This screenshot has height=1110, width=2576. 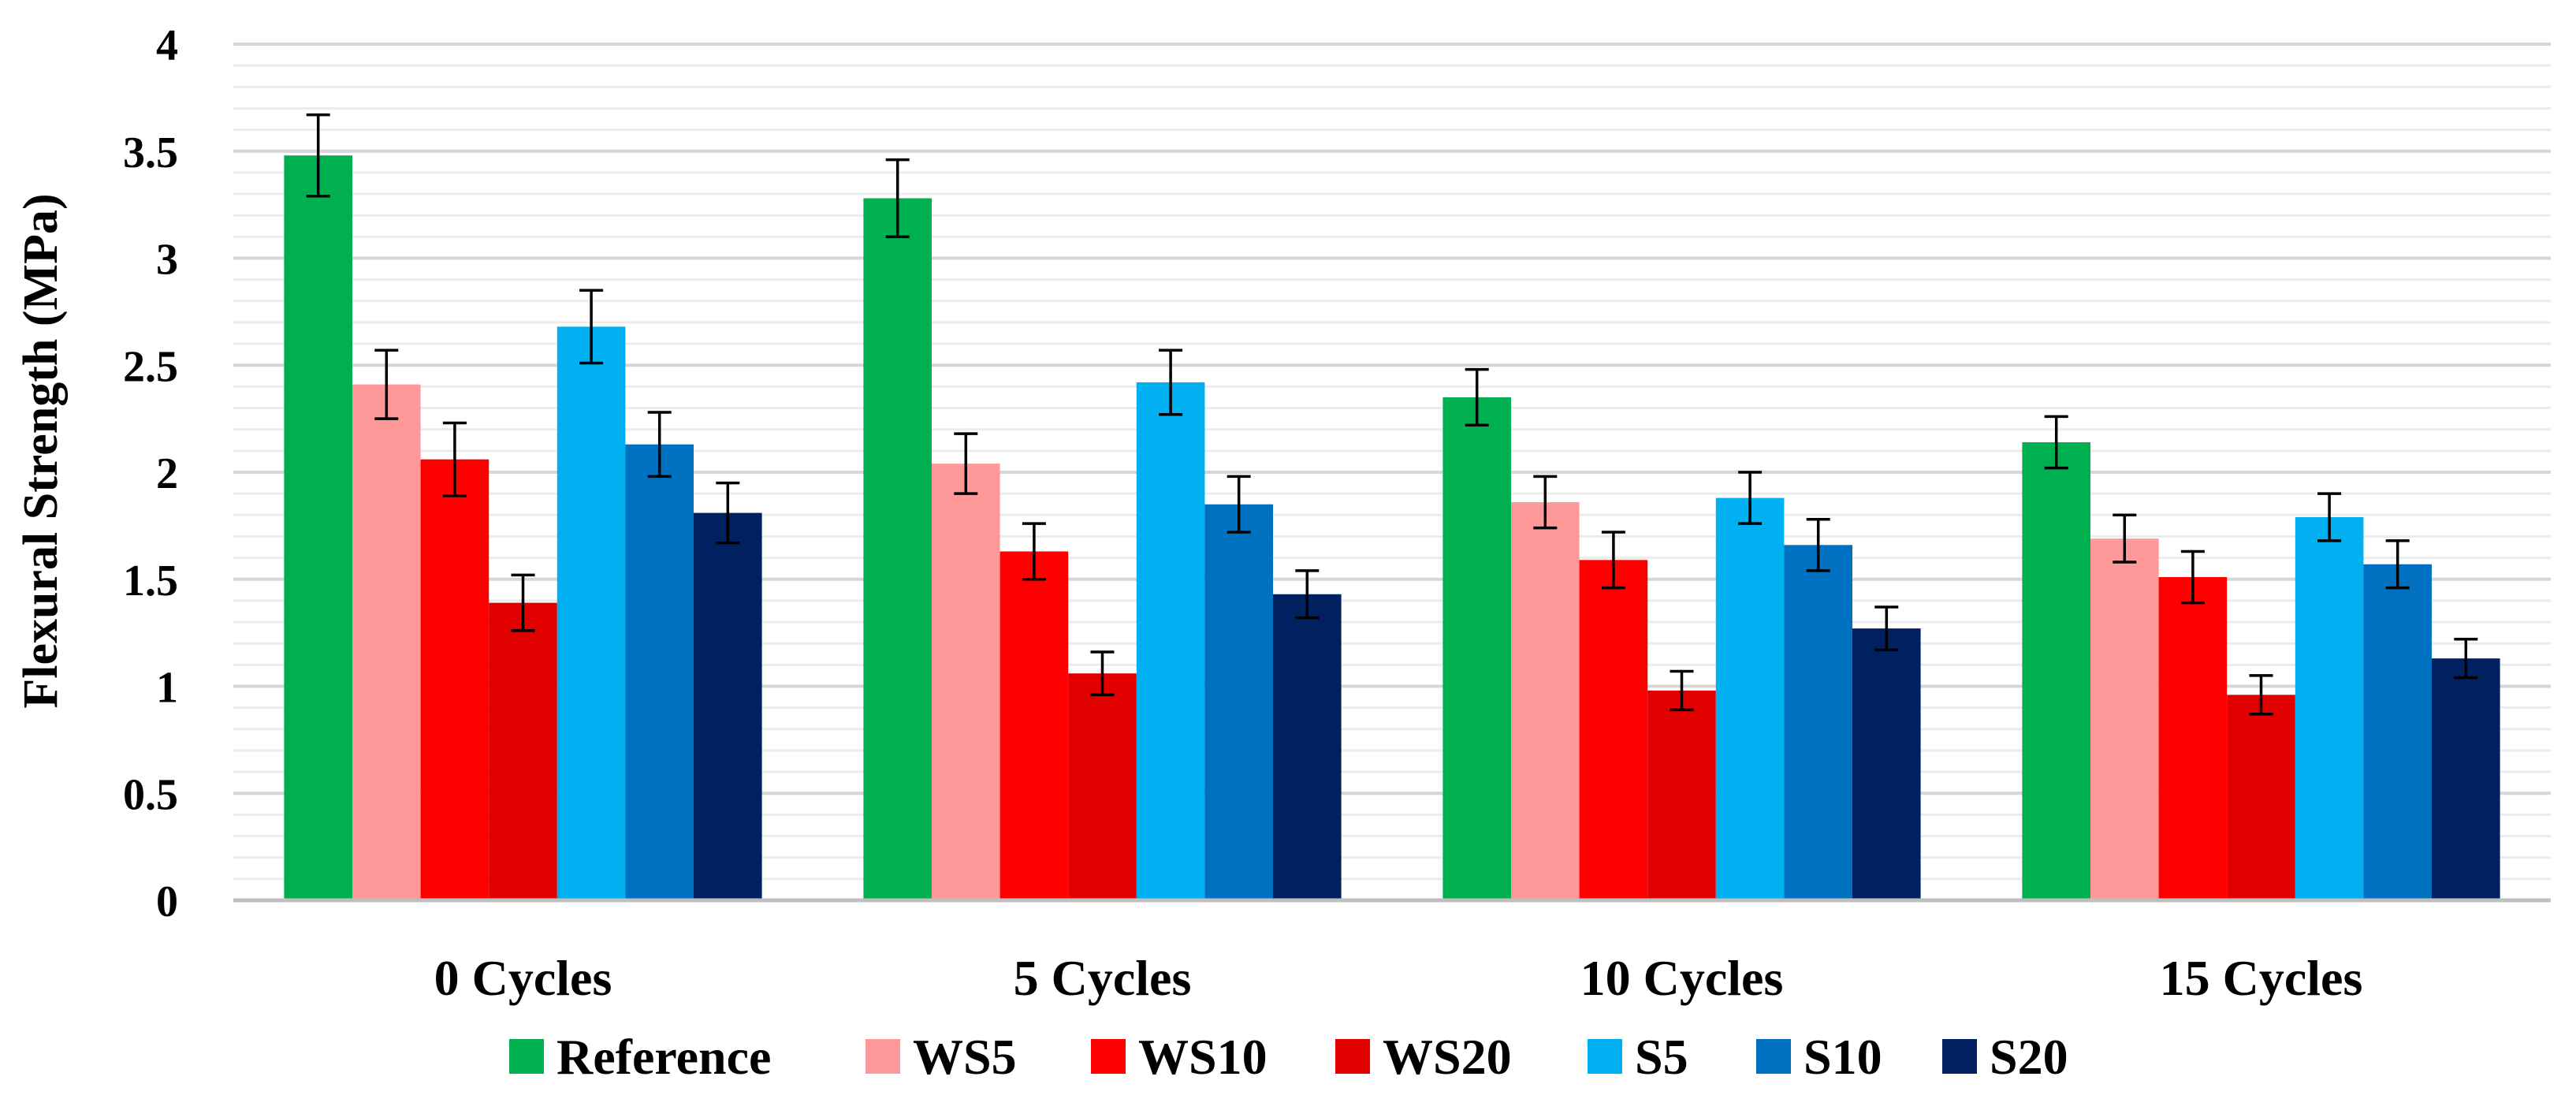 I want to click on legend-label: S10, so click(x=1843, y=1057).